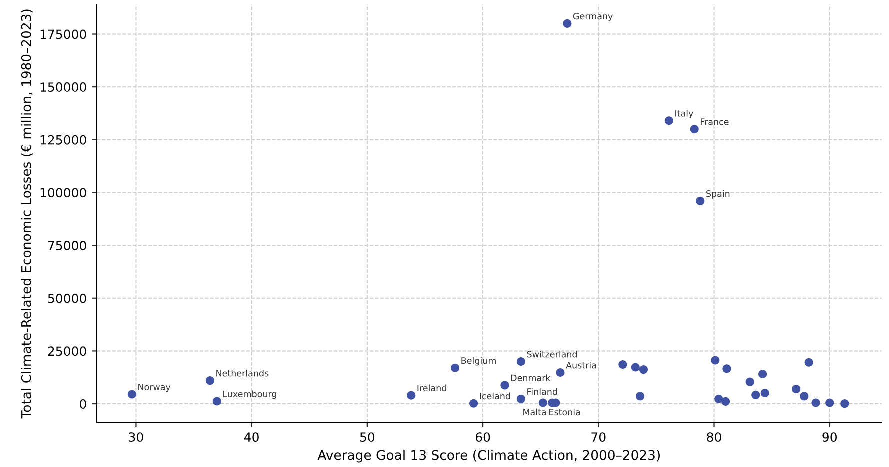 Image resolution: width=889 pixels, height=467 pixels. I want to click on y-tick-label: 25000, so click(67, 351).